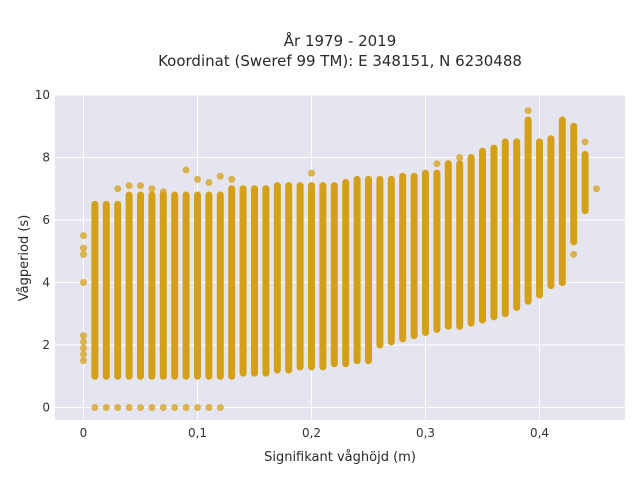 This screenshot has height=480, width=640. What do you see at coordinates (46, 220) in the screenshot?
I see `y-tick-label: 6` at bounding box center [46, 220].